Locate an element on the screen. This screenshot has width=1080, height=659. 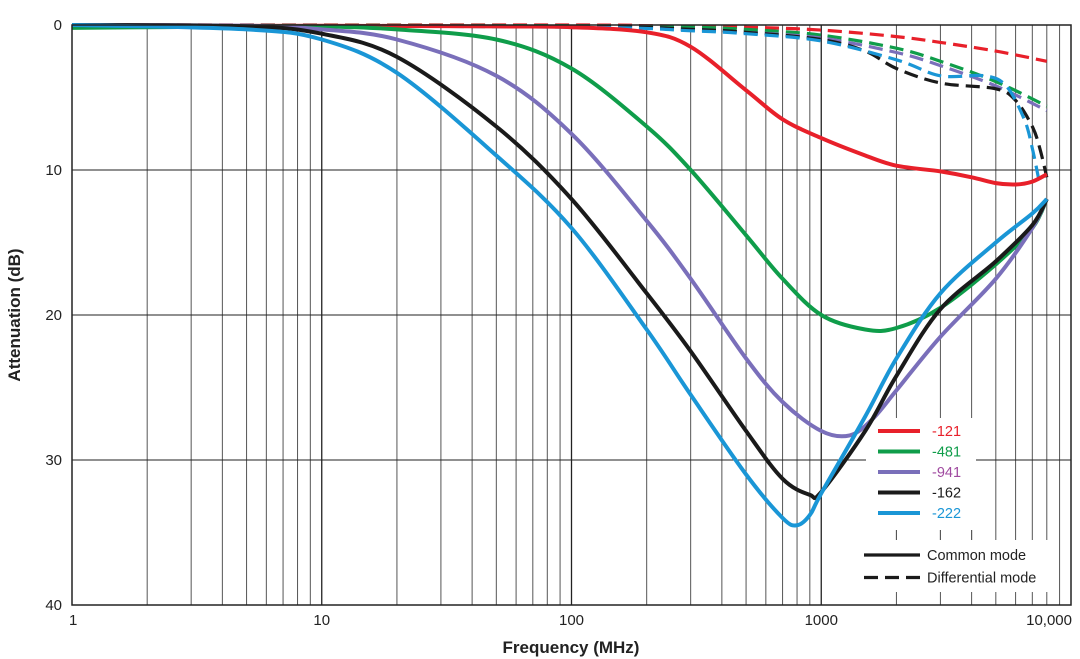
legend-label: -222 is located at coordinates (946, 514).